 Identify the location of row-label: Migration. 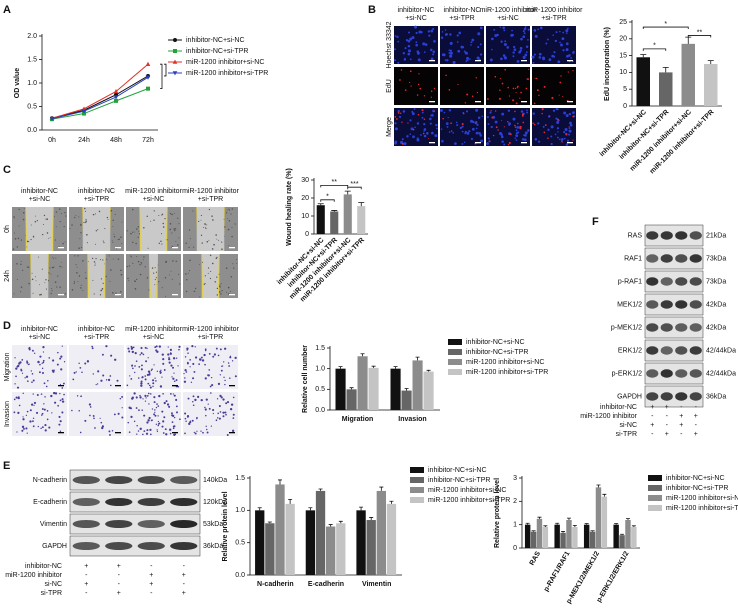
(7, 367).